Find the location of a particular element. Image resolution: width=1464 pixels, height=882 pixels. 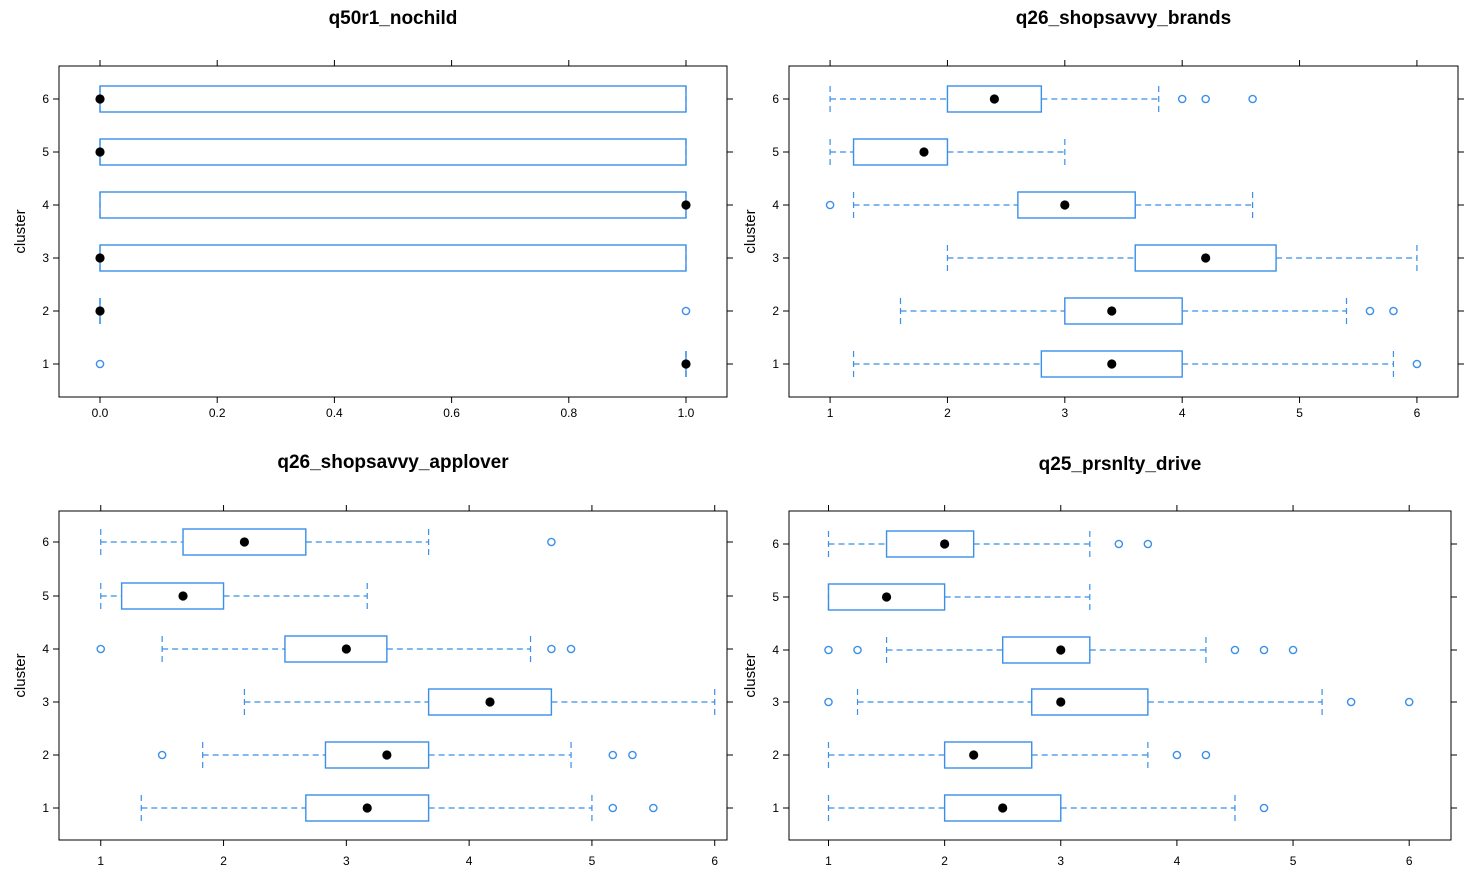

x-tick-label: 1.0 is located at coordinates (686, 413).